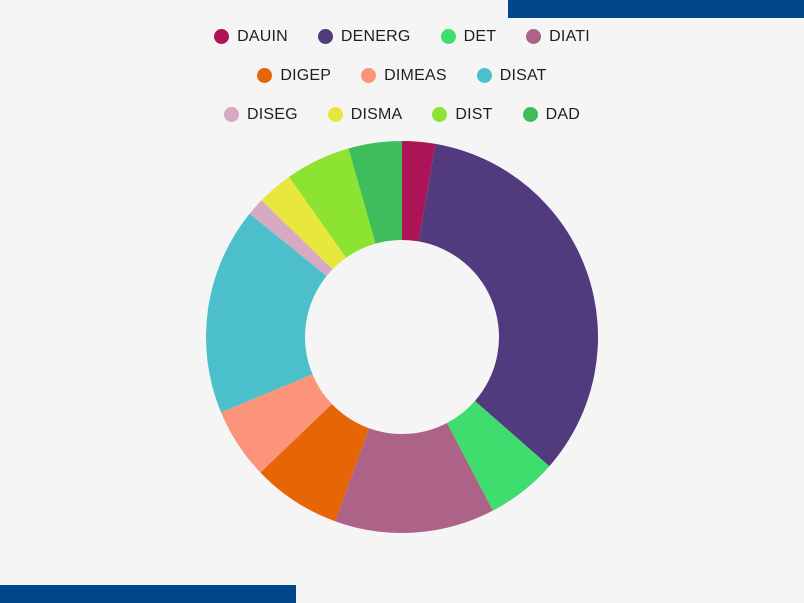  I want to click on slice-dauin, so click(419, 191).